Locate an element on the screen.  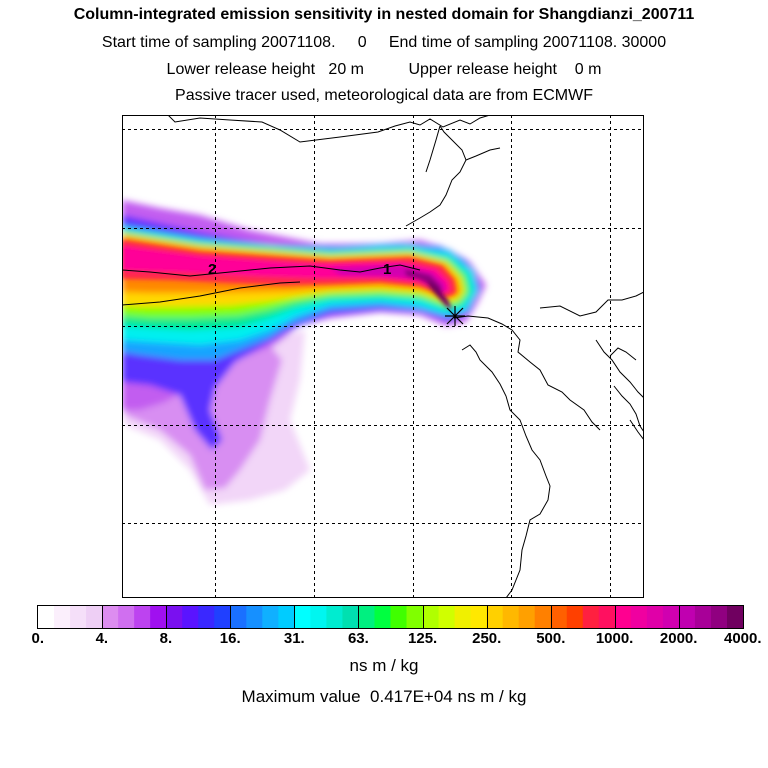
colorbar-tick-label: 4. is located at coordinates (102, 638).